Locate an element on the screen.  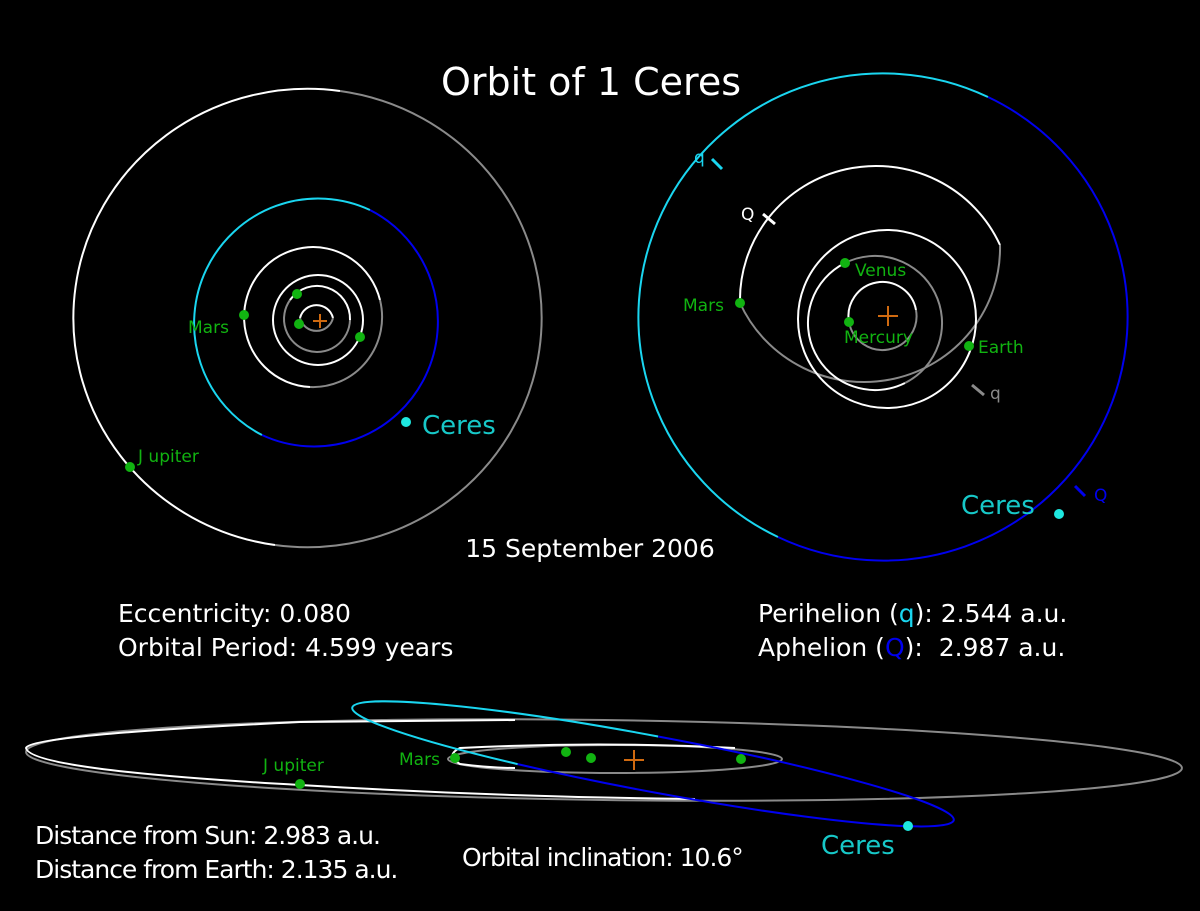
jupiter-orbit-front is located at coordinates (604, 776).